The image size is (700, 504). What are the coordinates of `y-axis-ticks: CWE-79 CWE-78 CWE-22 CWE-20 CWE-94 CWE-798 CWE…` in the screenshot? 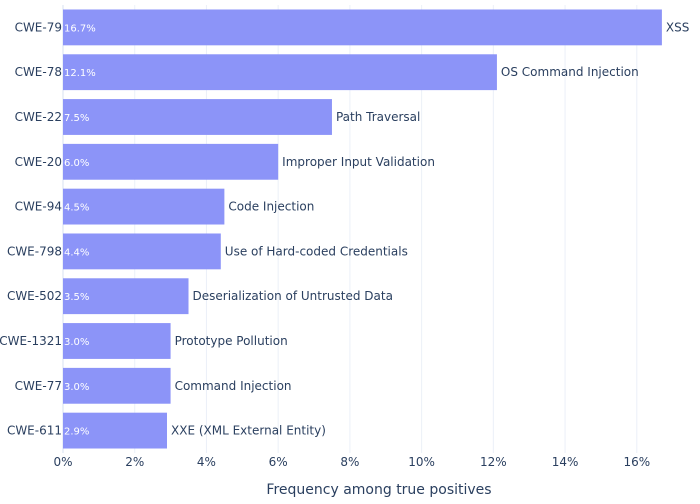 It's located at (31, 228).